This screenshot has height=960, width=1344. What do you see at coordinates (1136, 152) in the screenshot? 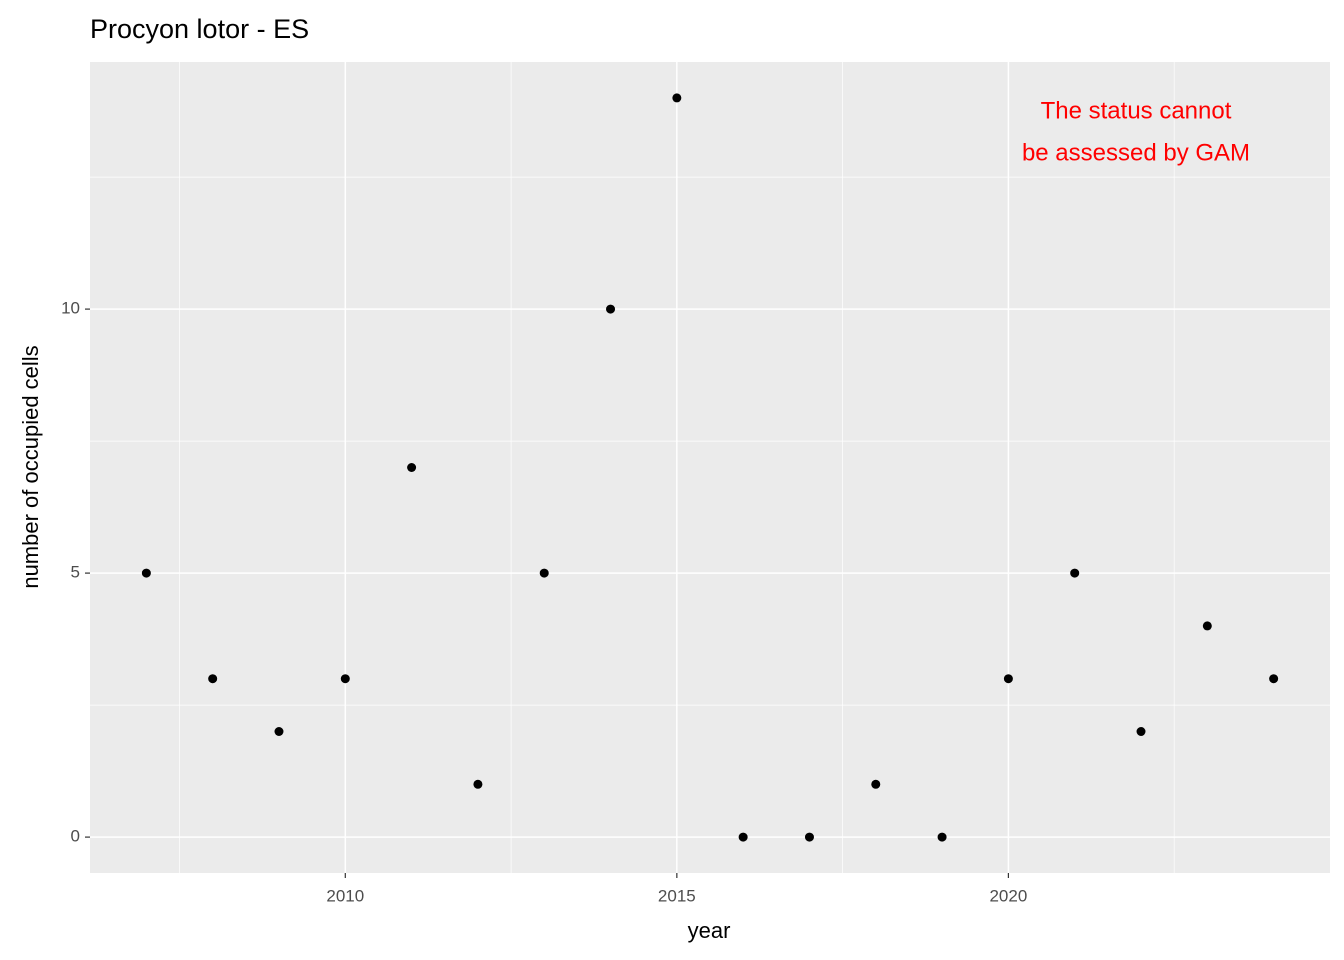
I see `annotation: be assessed by GAM` at bounding box center [1136, 152].